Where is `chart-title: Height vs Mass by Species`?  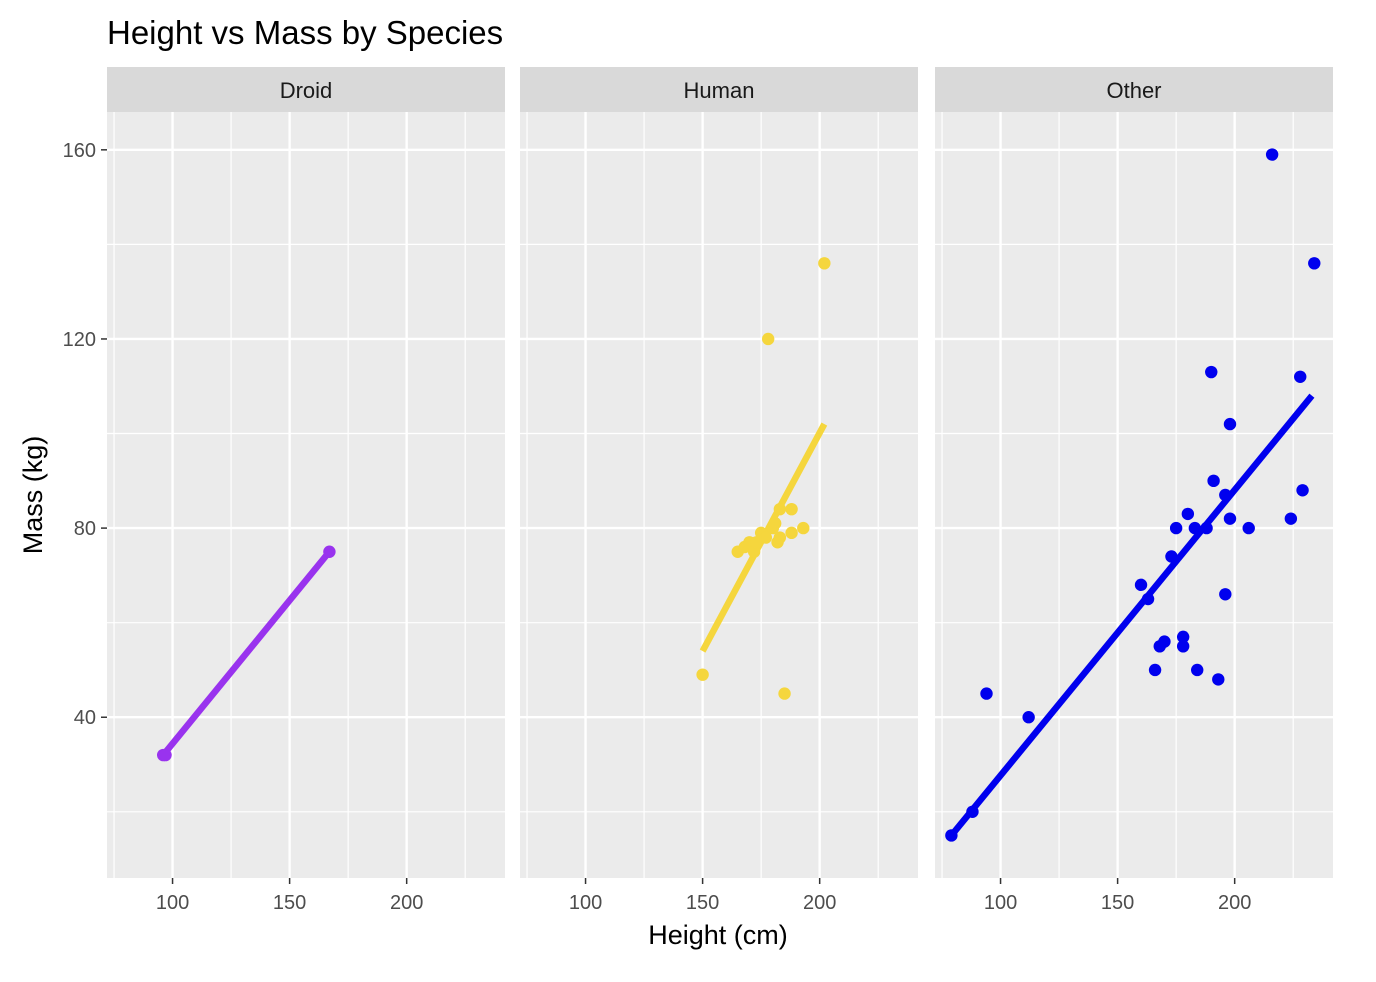 chart-title: Height vs Mass by Species is located at coordinates (305, 32).